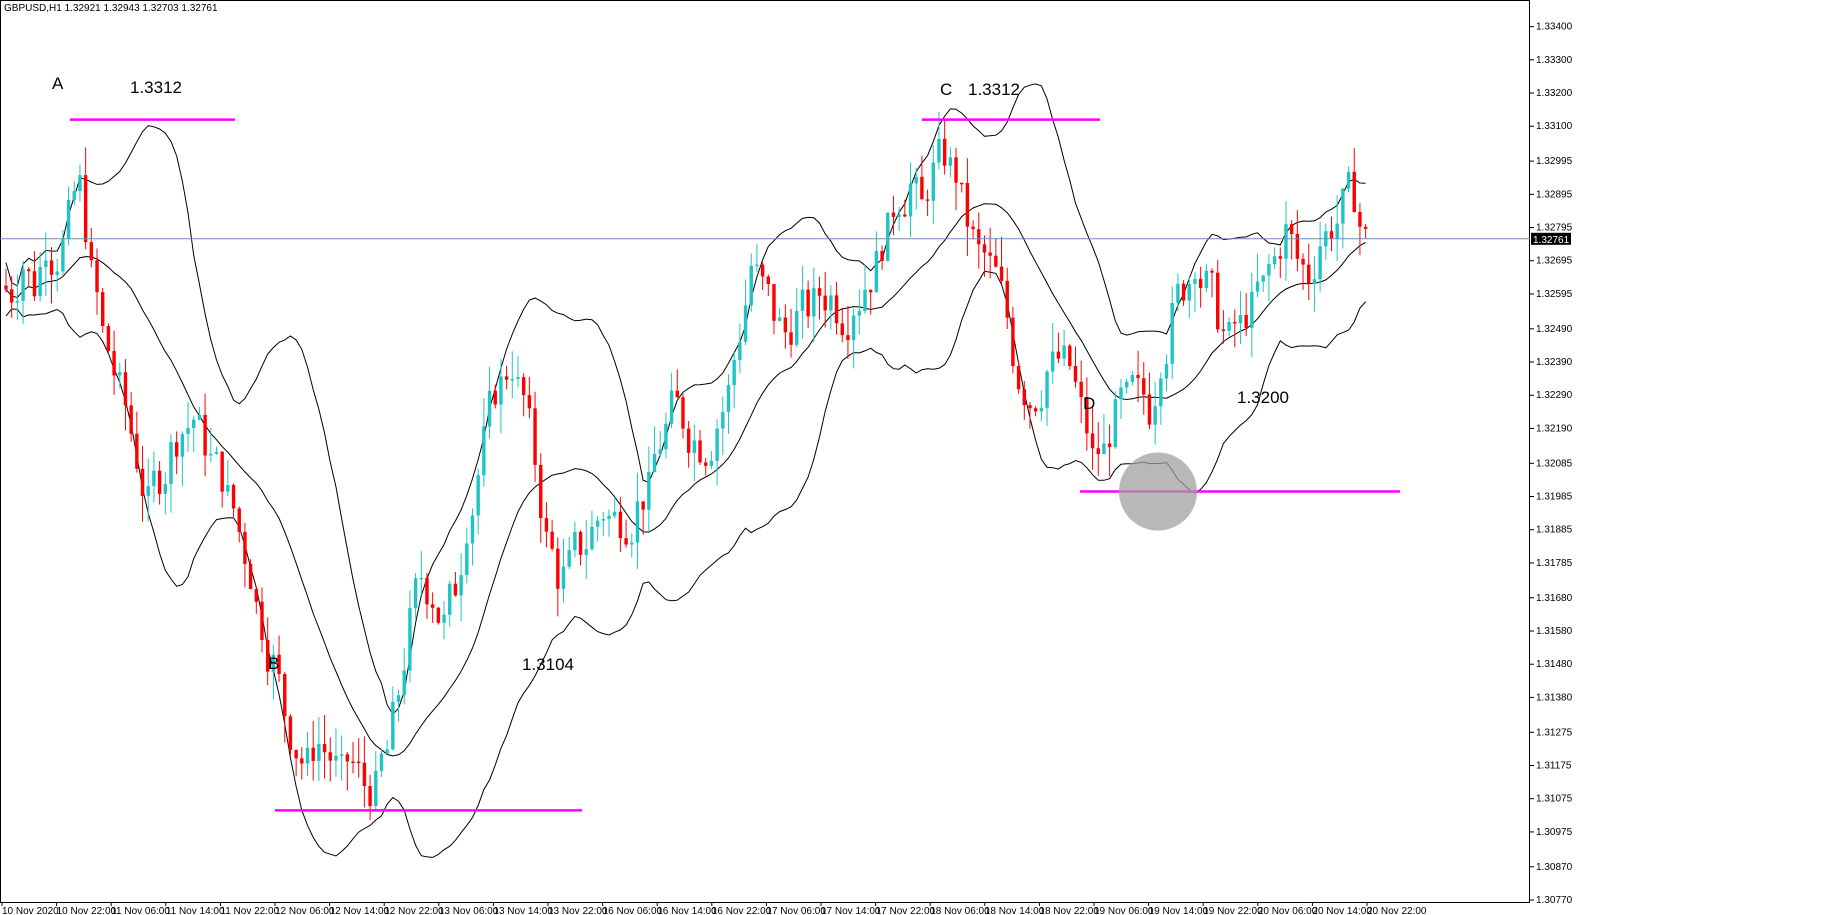 This screenshot has height=915, width=1841. Describe the element at coordinates (1554, 126) in the screenshot. I see `y-tick-label: 1.33100` at that location.